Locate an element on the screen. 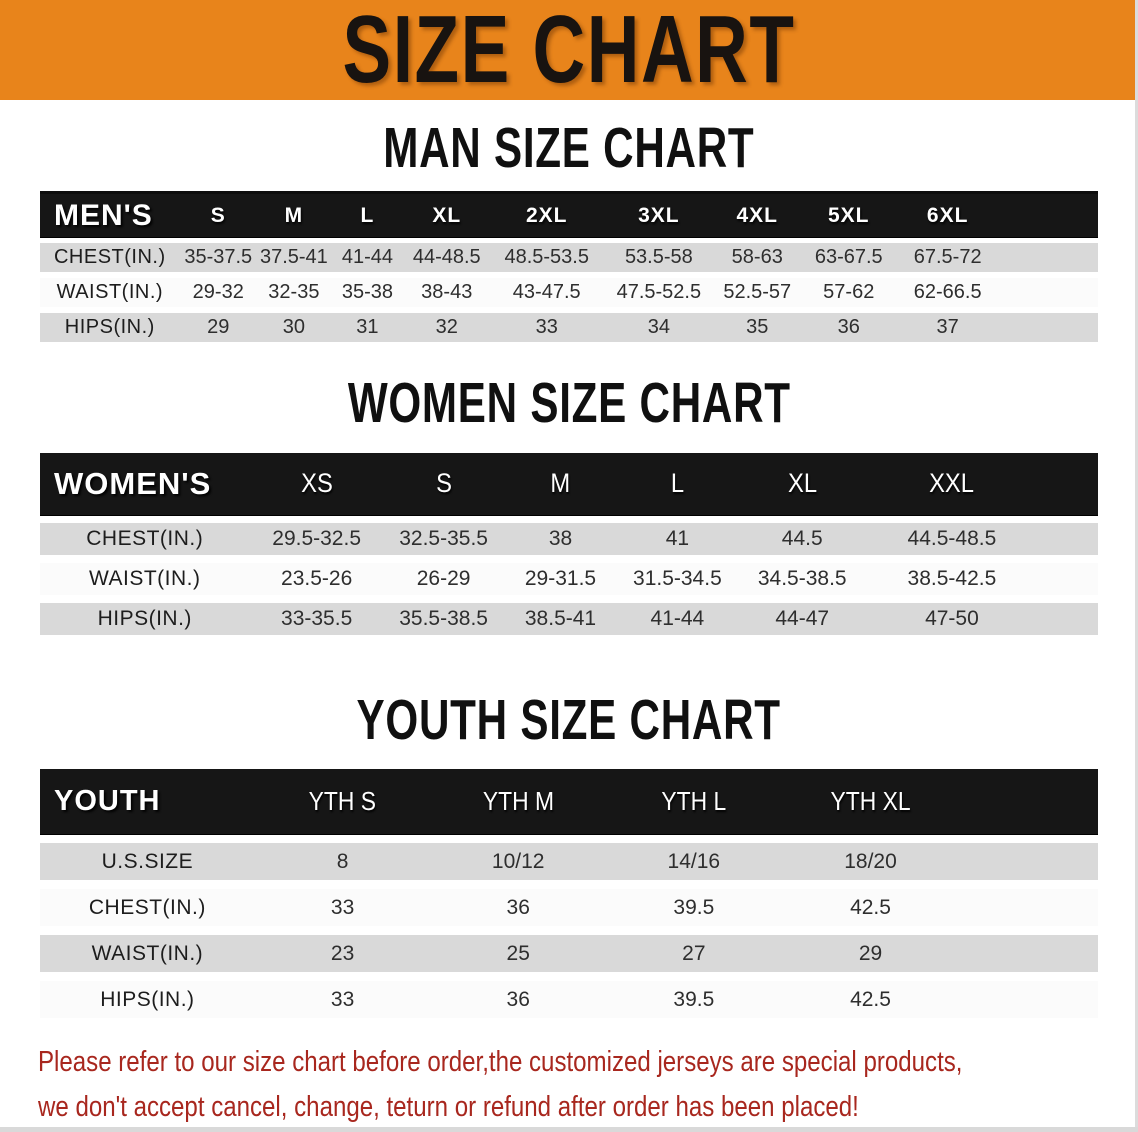 The height and width of the screenshot is (1132, 1138). column-header-cell: YTH XL is located at coordinates (871, 801).